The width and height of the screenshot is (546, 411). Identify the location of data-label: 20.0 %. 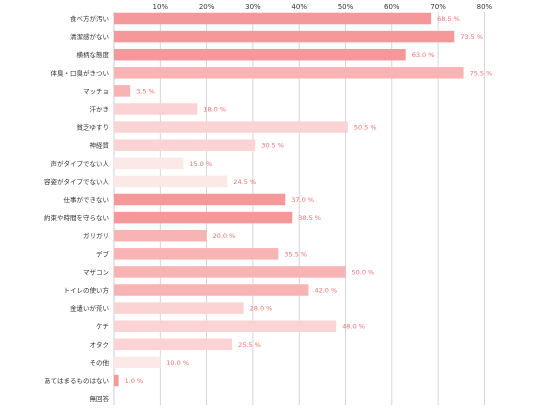
(224, 236).